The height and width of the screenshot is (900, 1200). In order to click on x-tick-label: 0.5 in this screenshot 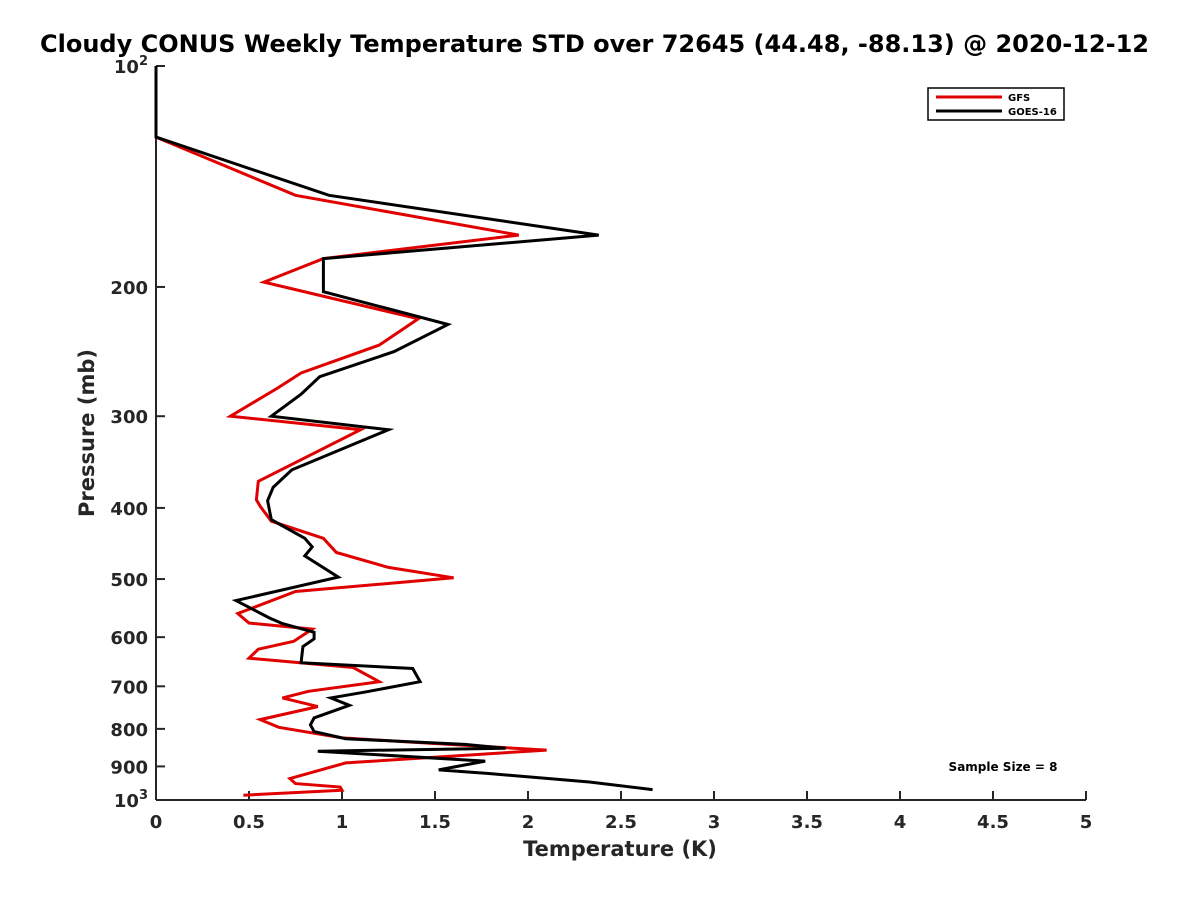, I will do `click(249, 822)`.